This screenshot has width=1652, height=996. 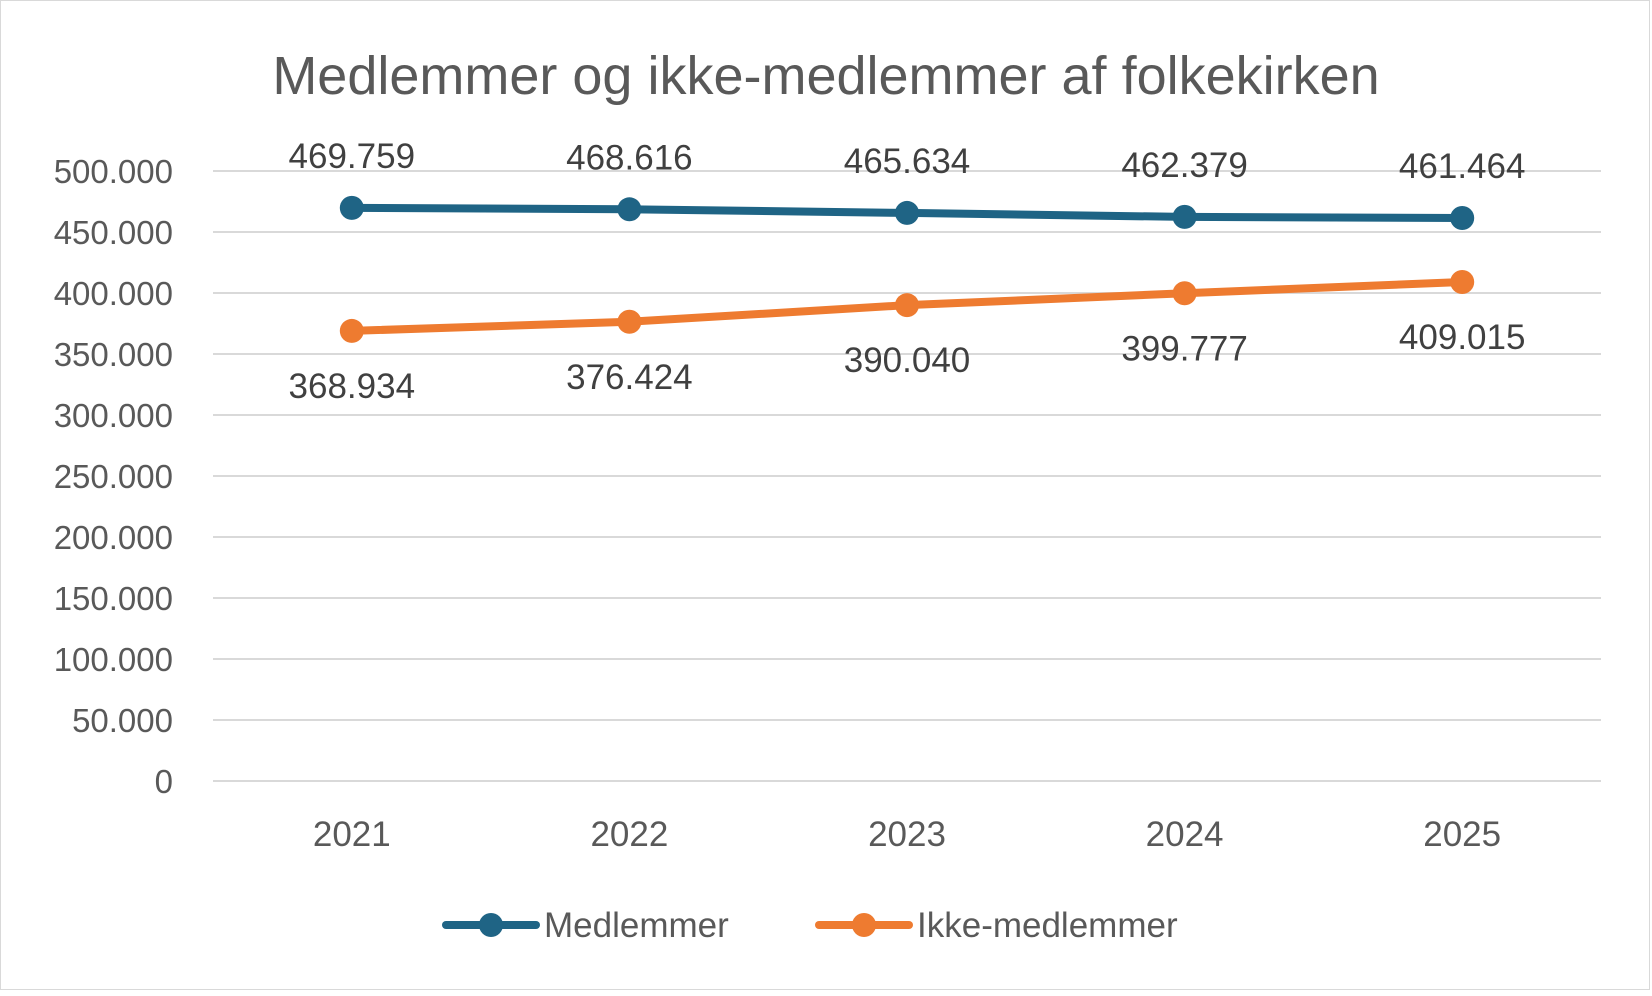 I want to click on y-tick-label: 50.000, so click(x=122, y=720).